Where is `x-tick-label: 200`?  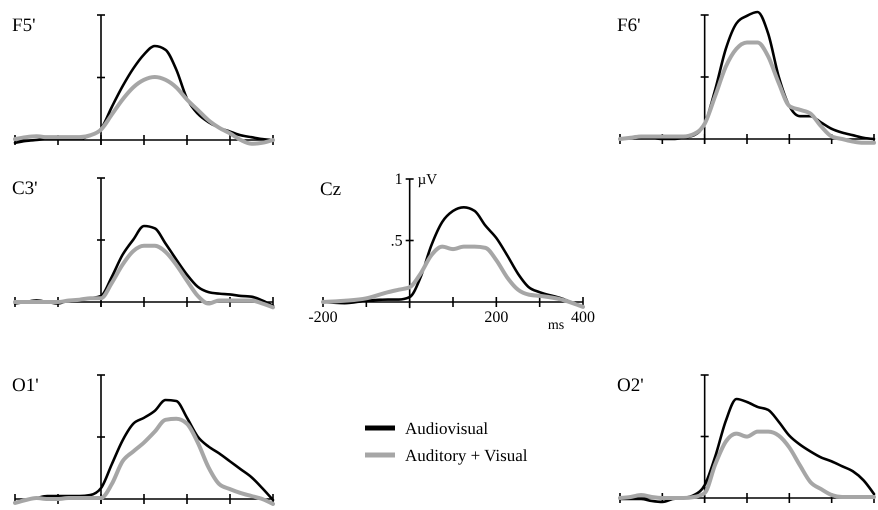
x-tick-label: 200 is located at coordinates (496, 317).